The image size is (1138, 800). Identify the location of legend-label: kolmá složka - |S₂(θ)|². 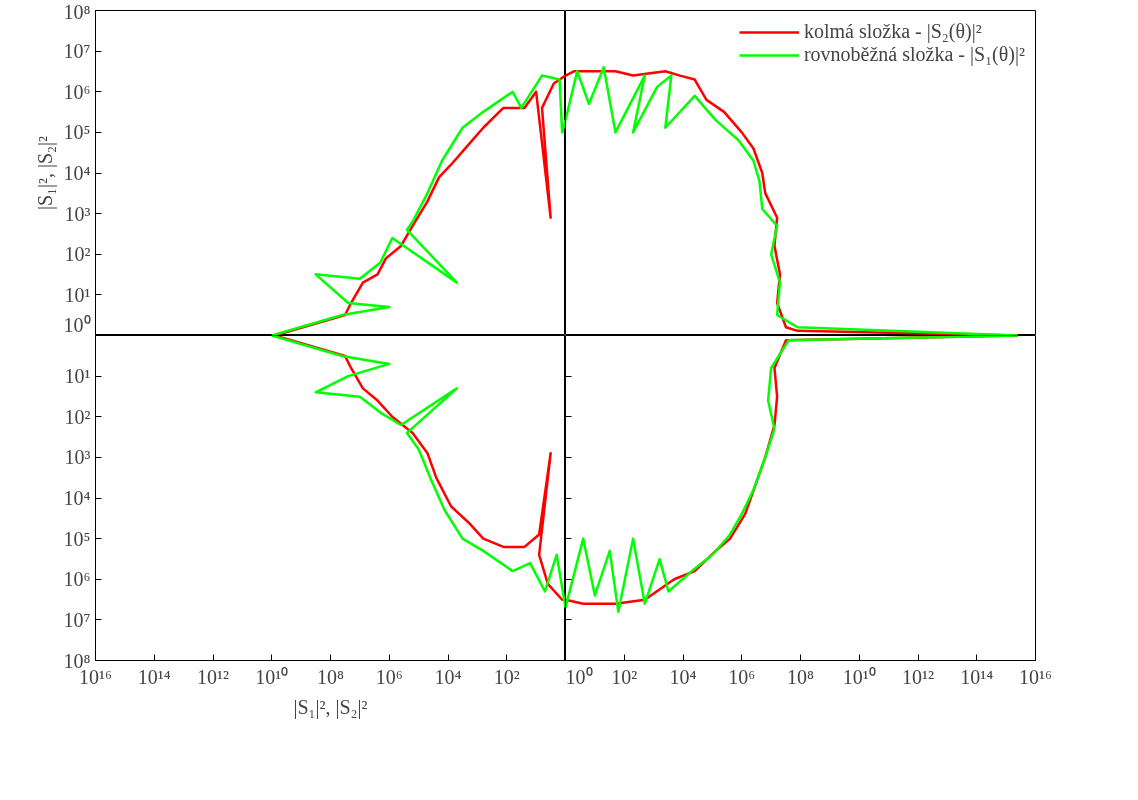
(892, 31).